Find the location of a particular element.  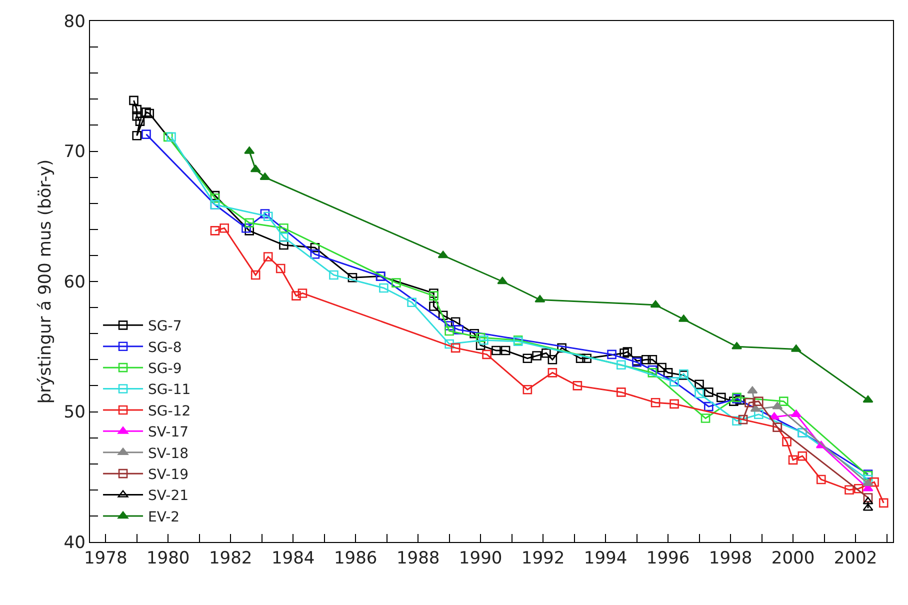

legend-label: SV-18 is located at coordinates (168, 454).